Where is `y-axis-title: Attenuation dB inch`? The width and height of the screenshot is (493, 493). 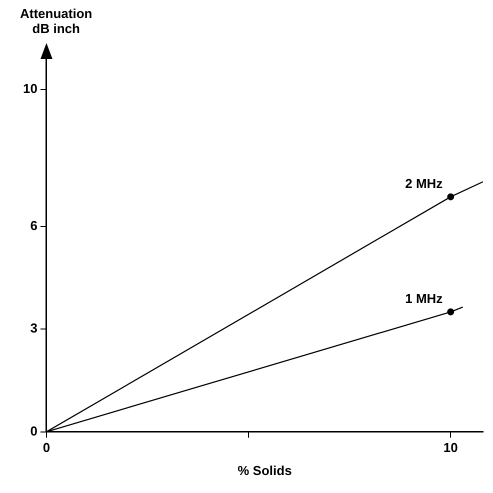
y-axis-title: Attenuation dB inch is located at coordinates (56, 21).